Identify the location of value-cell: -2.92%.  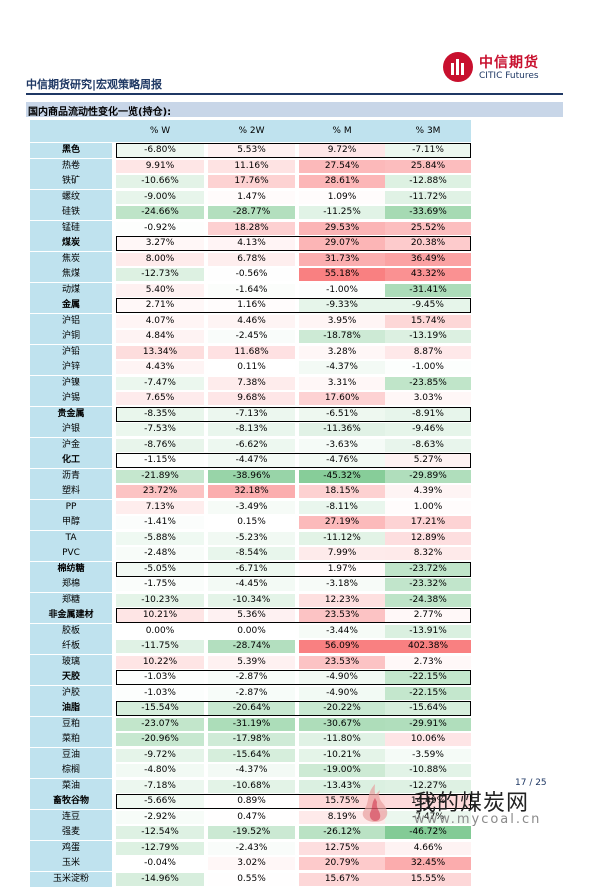
(160, 817).